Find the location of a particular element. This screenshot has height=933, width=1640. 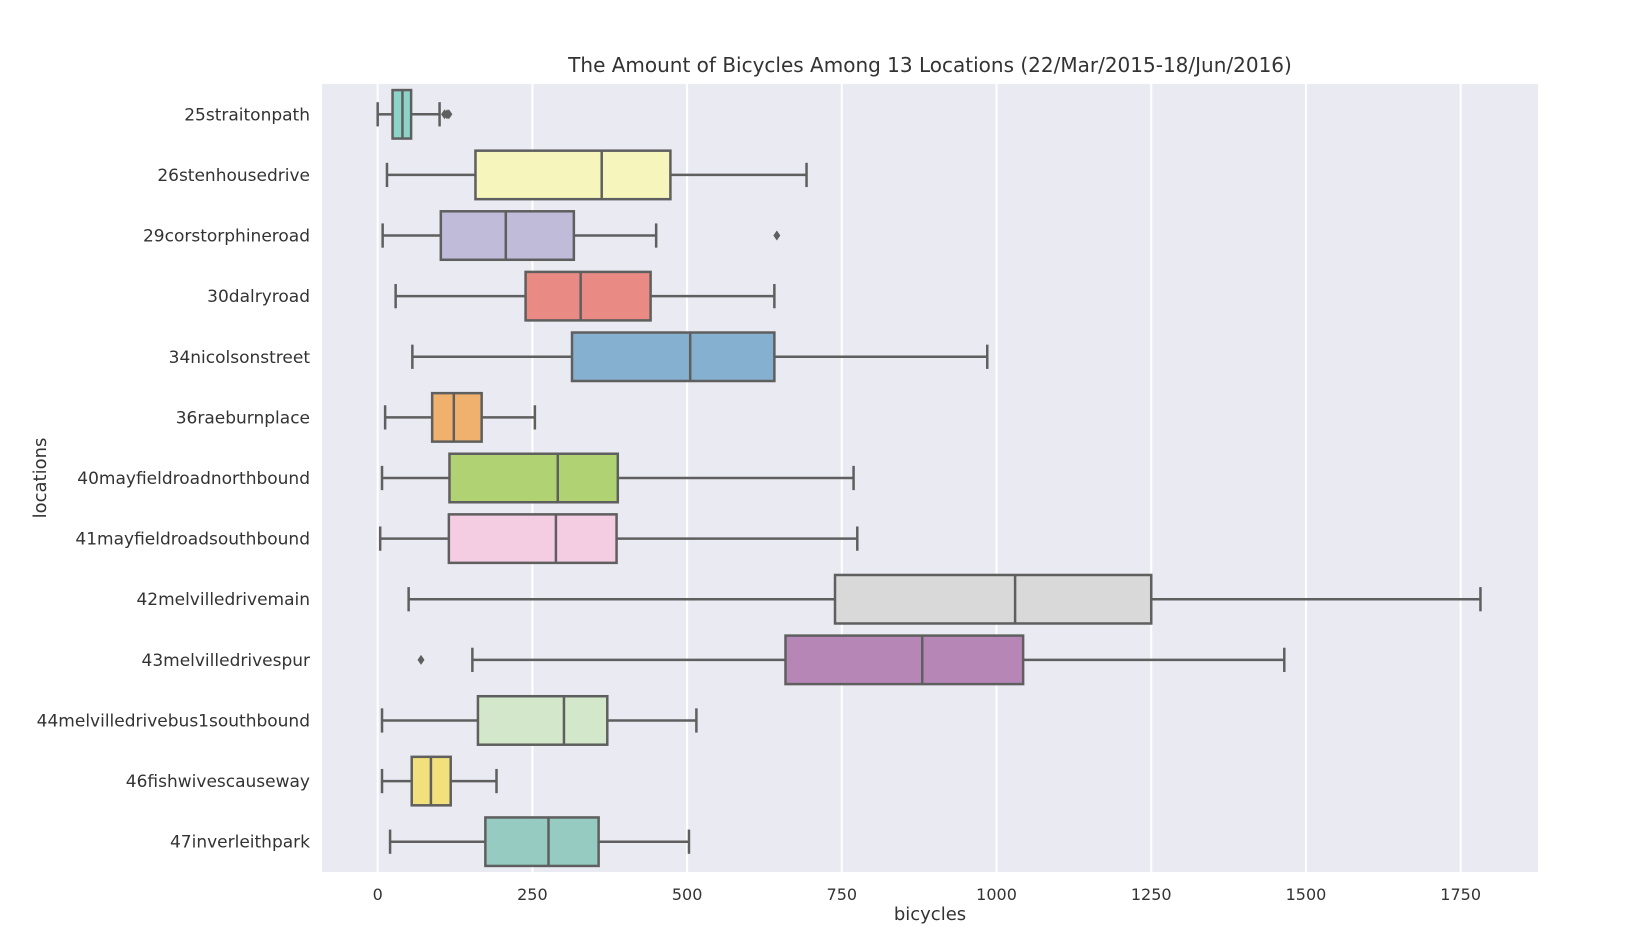

y-tick-label-7: 41mayfieldroadsouthbound is located at coordinates (192, 540).